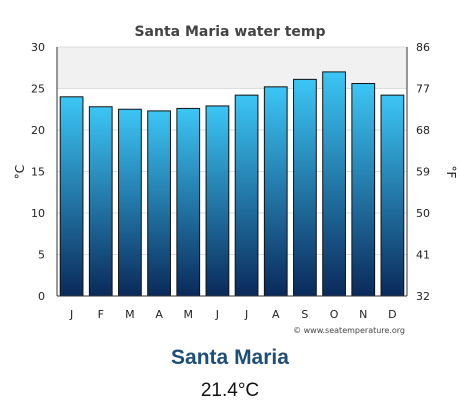 The width and height of the screenshot is (460, 410). What do you see at coordinates (423, 296) in the screenshot?
I see `y-tick-label-right: 32` at bounding box center [423, 296].